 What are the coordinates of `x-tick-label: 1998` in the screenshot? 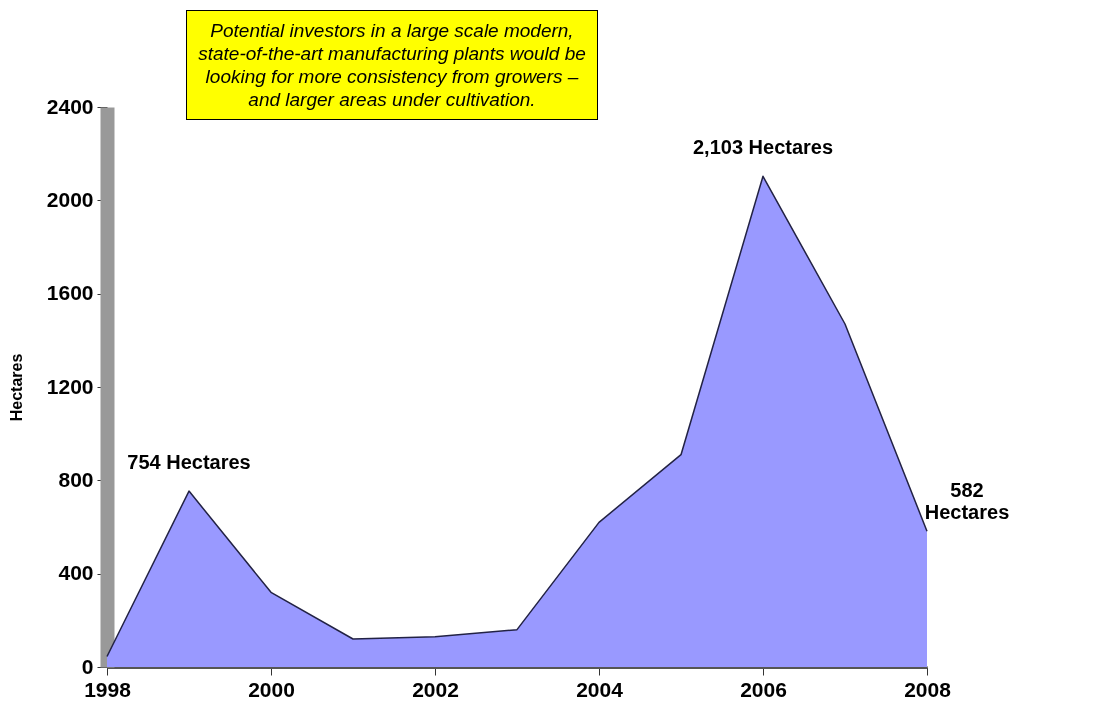 It's located at (108, 689).